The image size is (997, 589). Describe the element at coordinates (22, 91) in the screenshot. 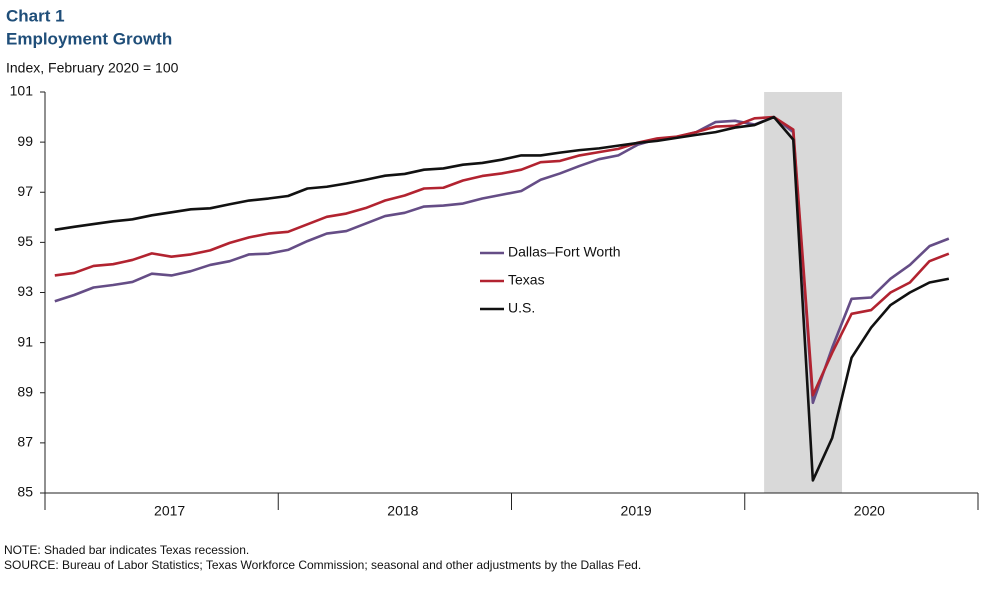

I see `y-tick-label: 101` at that location.